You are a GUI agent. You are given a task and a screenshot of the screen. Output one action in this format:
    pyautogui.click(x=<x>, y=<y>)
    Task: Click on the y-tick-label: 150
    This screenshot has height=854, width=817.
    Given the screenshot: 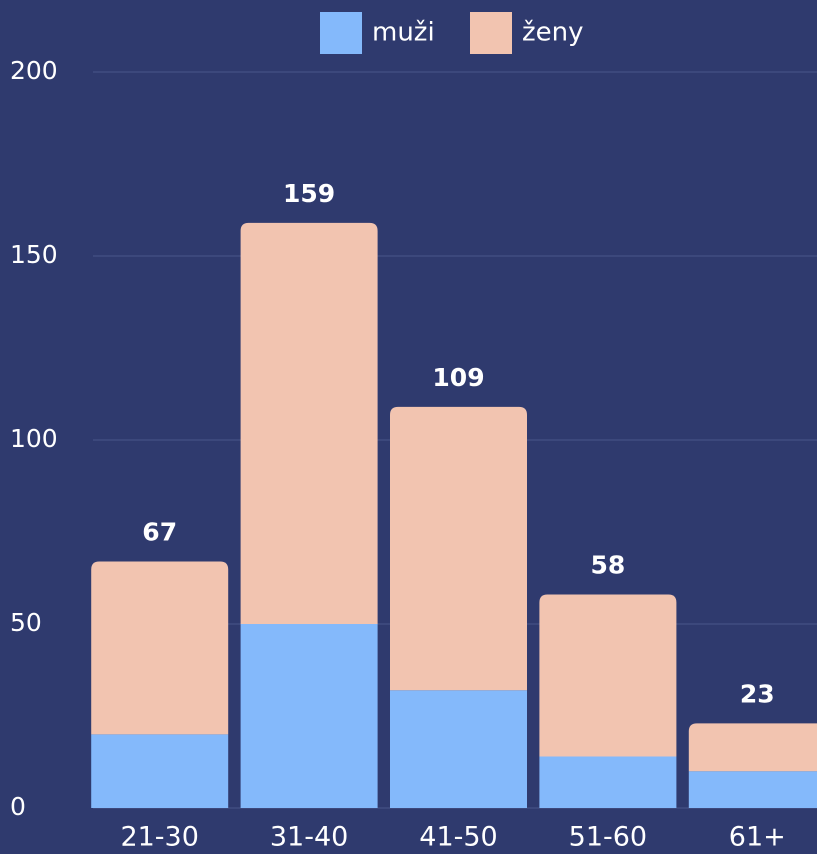 What is the action you would take?
    pyautogui.click(x=34, y=254)
    